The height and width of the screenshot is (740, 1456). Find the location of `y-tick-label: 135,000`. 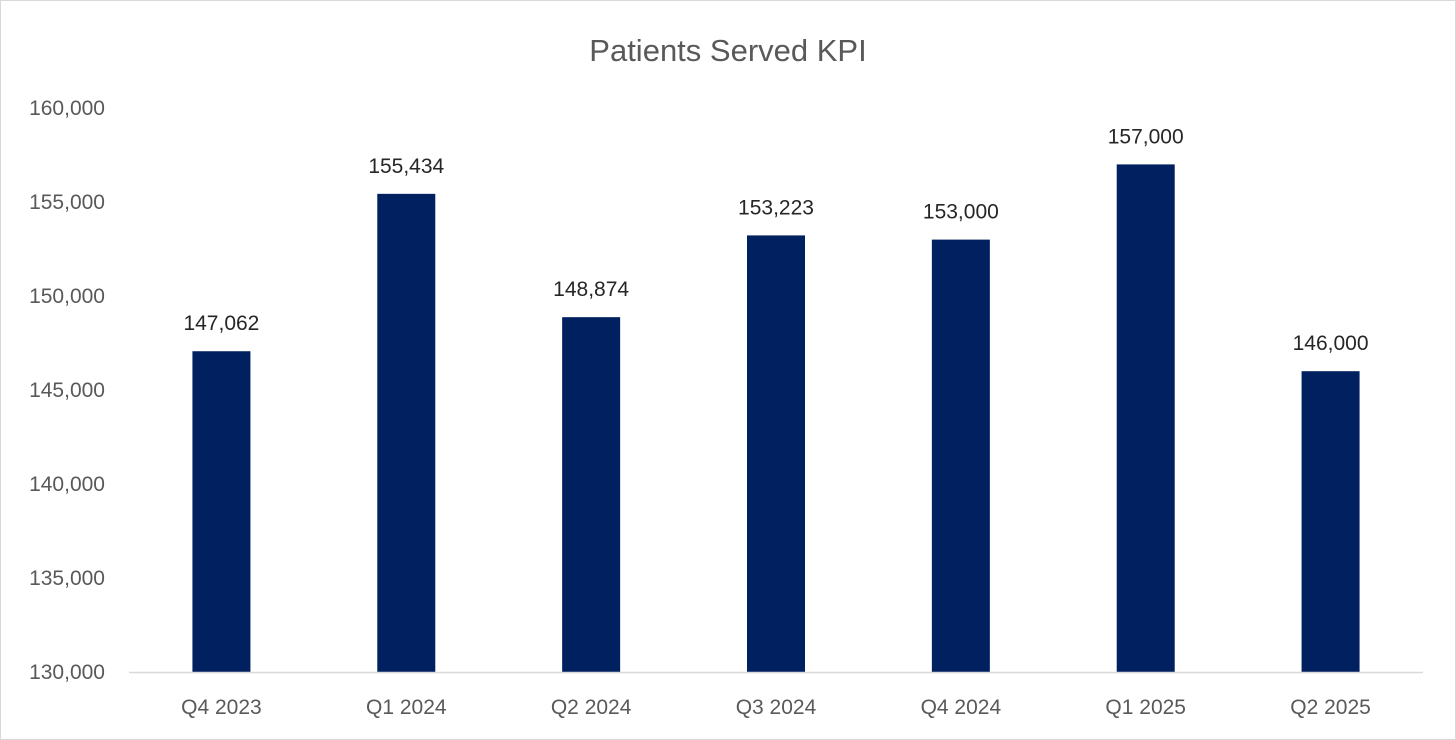

y-tick-label: 135,000 is located at coordinates (67, 578).